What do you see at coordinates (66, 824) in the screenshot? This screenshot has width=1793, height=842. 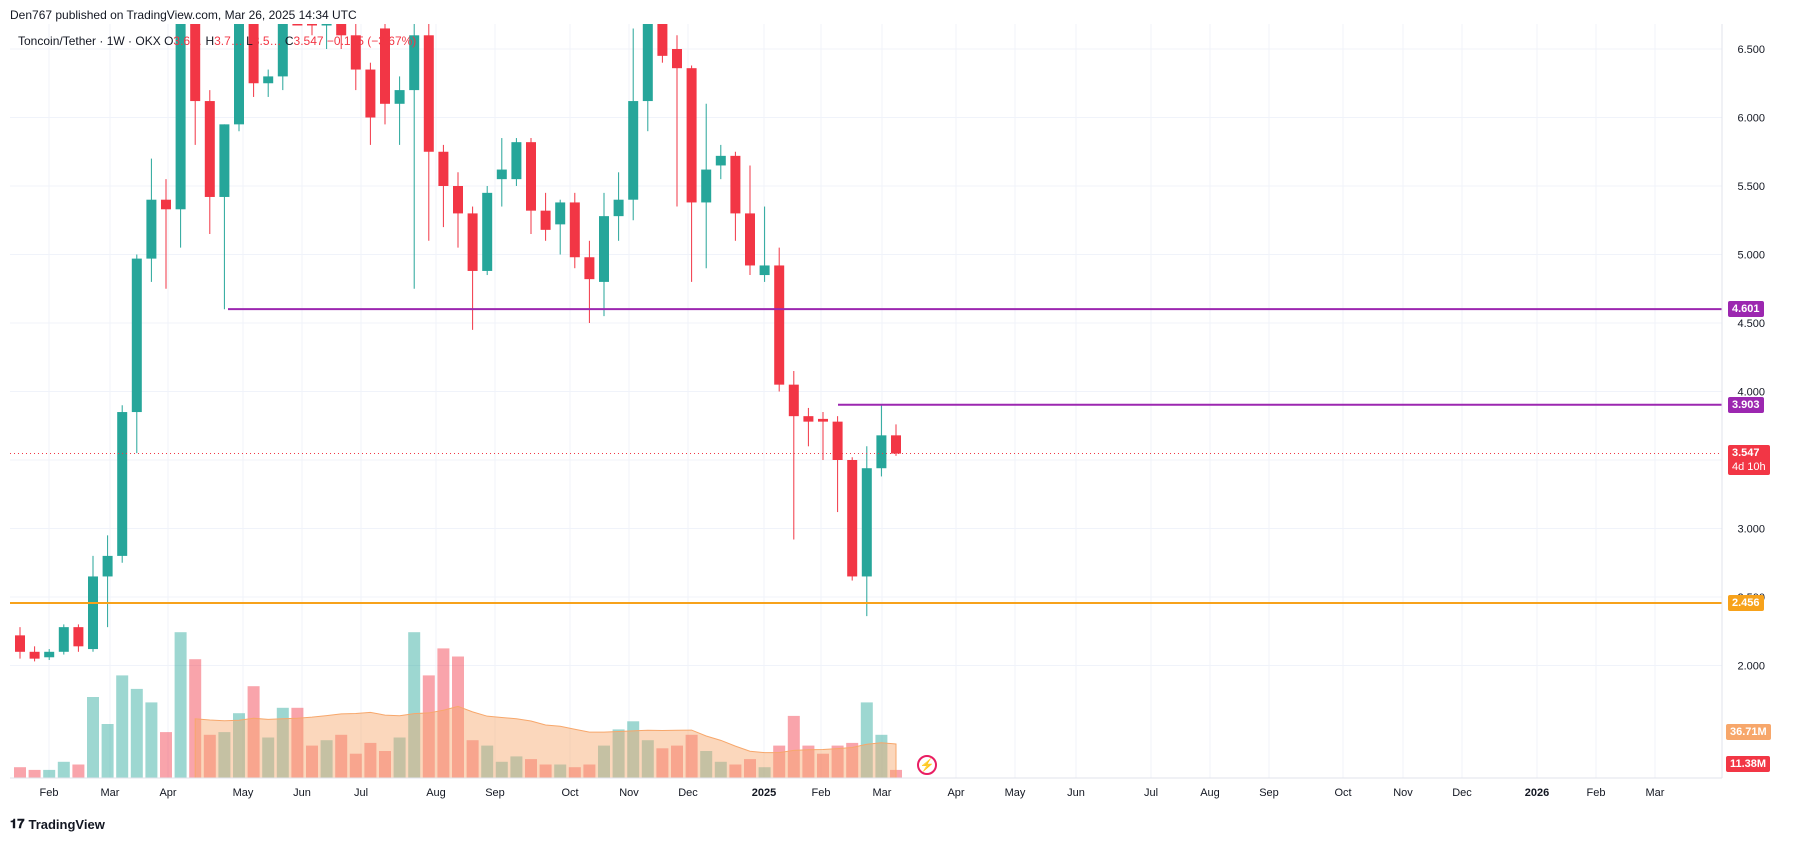 I see `brand-name: TradingView` at bounding box center [66, 824].